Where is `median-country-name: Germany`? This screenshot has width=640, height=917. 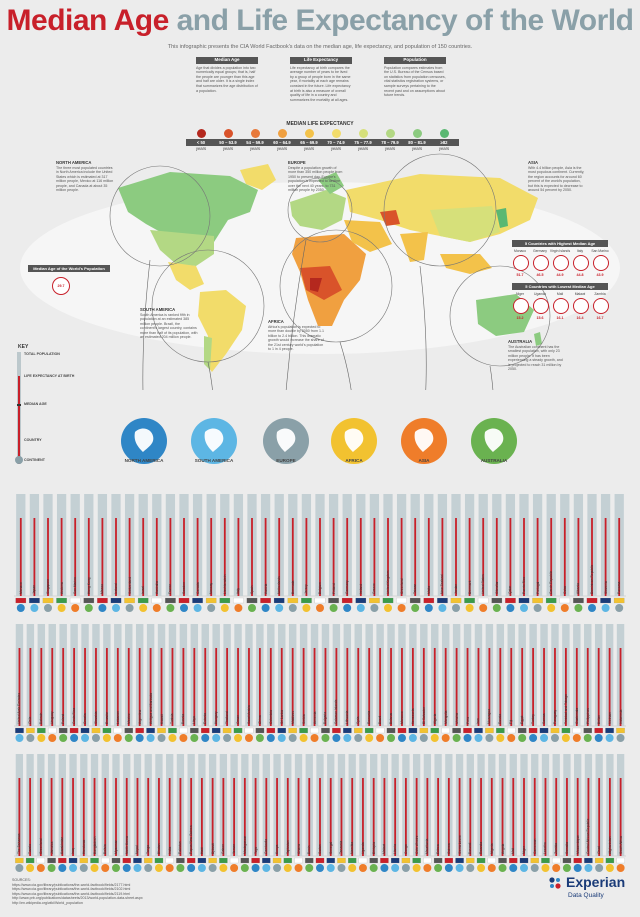
median-country-name: Germany is located at coordinates (540, 251).